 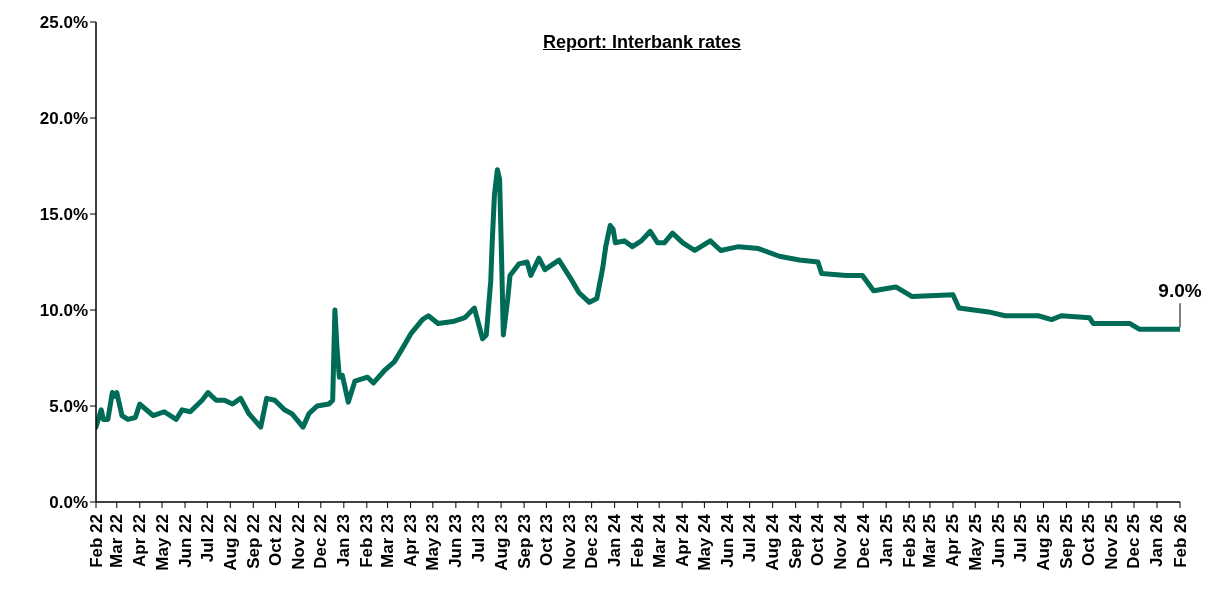 What do you see at coordinates (367, 541) in the screenshot?
I see `x-tick-label: Feb 23` at bounding box center [367, 541].